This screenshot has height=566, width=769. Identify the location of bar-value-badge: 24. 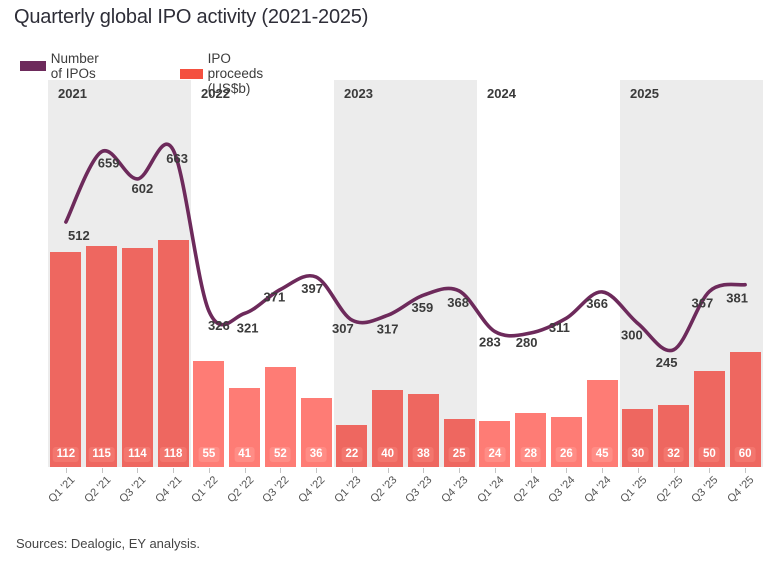
(495, 454).